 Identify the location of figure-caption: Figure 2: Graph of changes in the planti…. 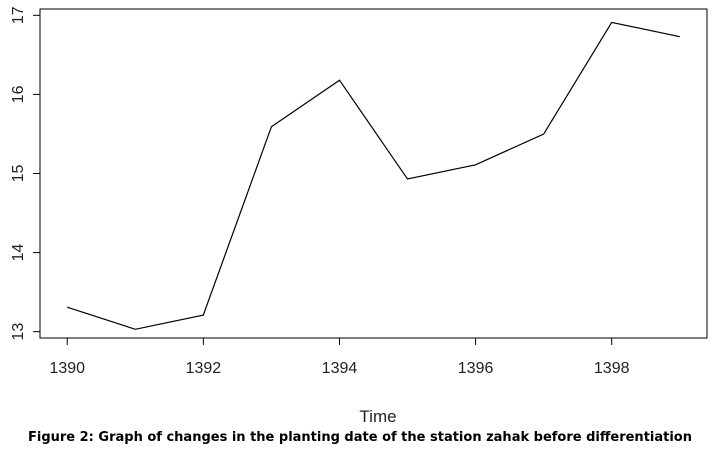
(359, 437).